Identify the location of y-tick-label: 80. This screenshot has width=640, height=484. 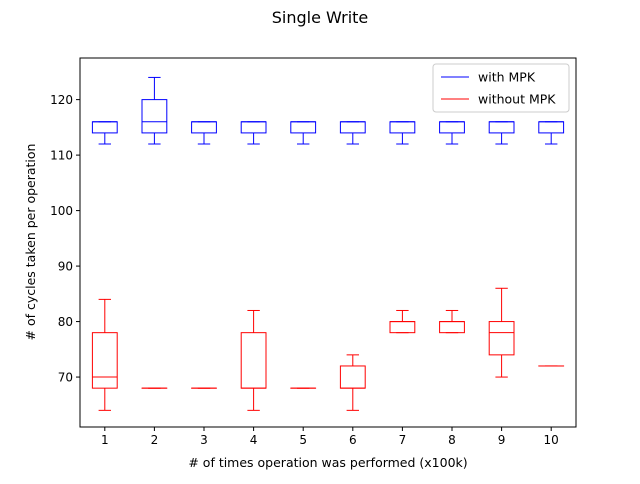
(65, 322).